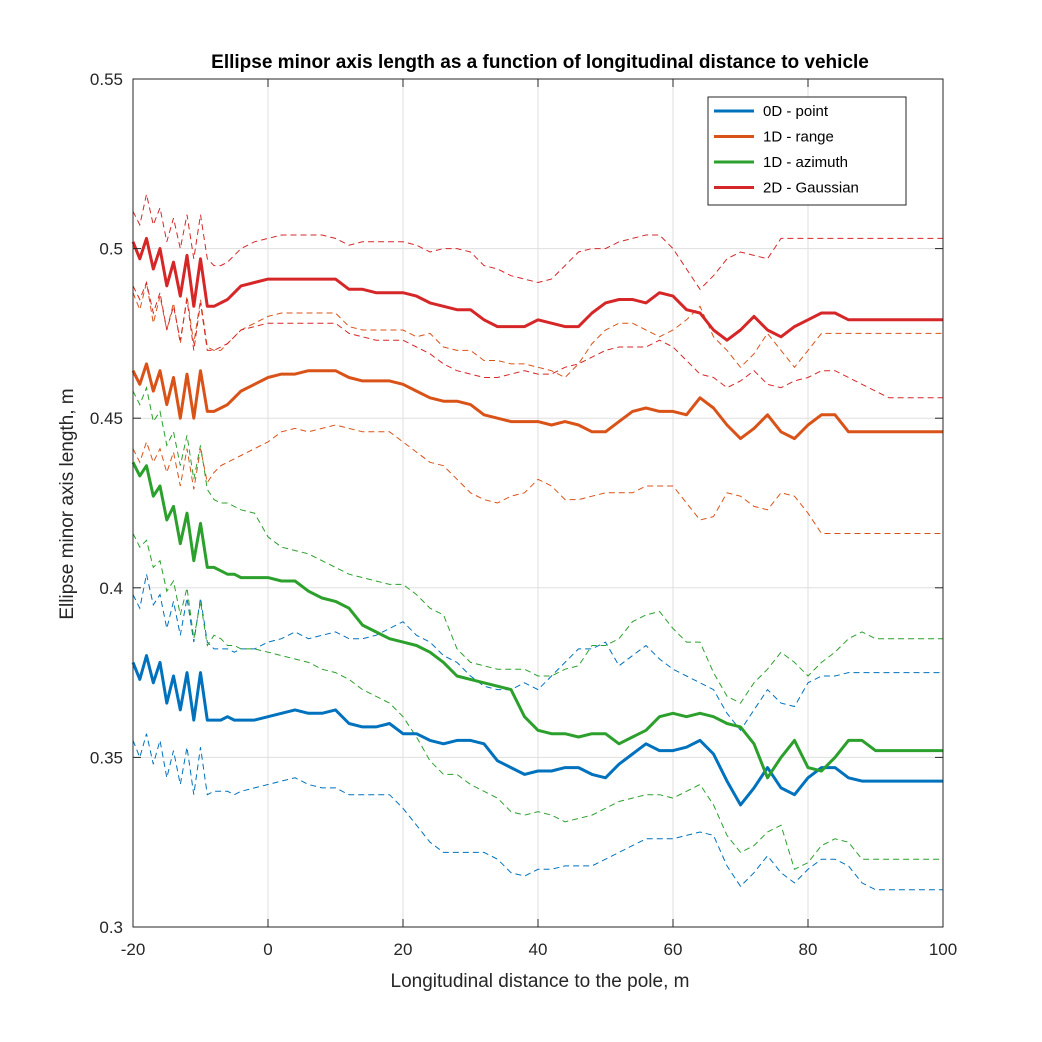 The height and width of the screenshot is (1042, 1042). What do you see at coordinates (538, 949) in the screenshot?
I see `x-tick-label: 40` at bounding box center [538, 949].